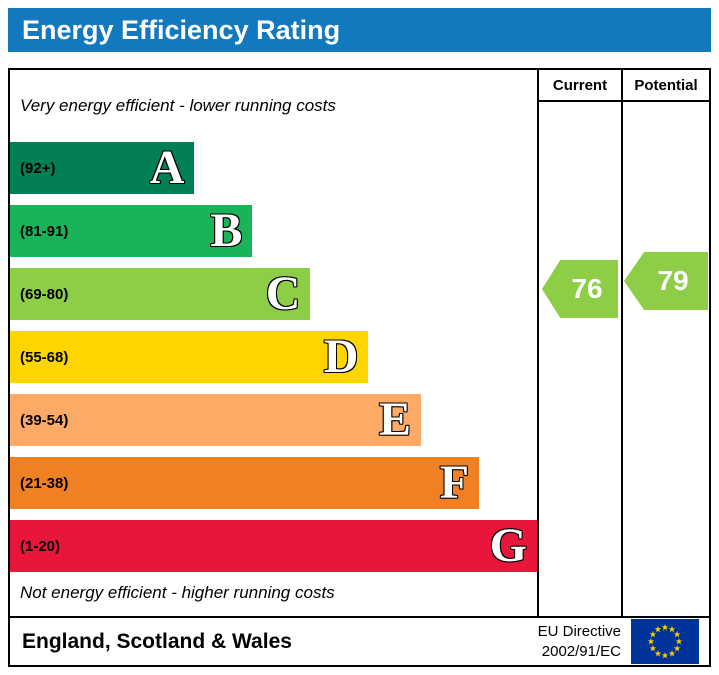 This screenshot has width=719, height=675. I want to click on eu-directive-line2: 2002/91/EC, so click(581, 651).